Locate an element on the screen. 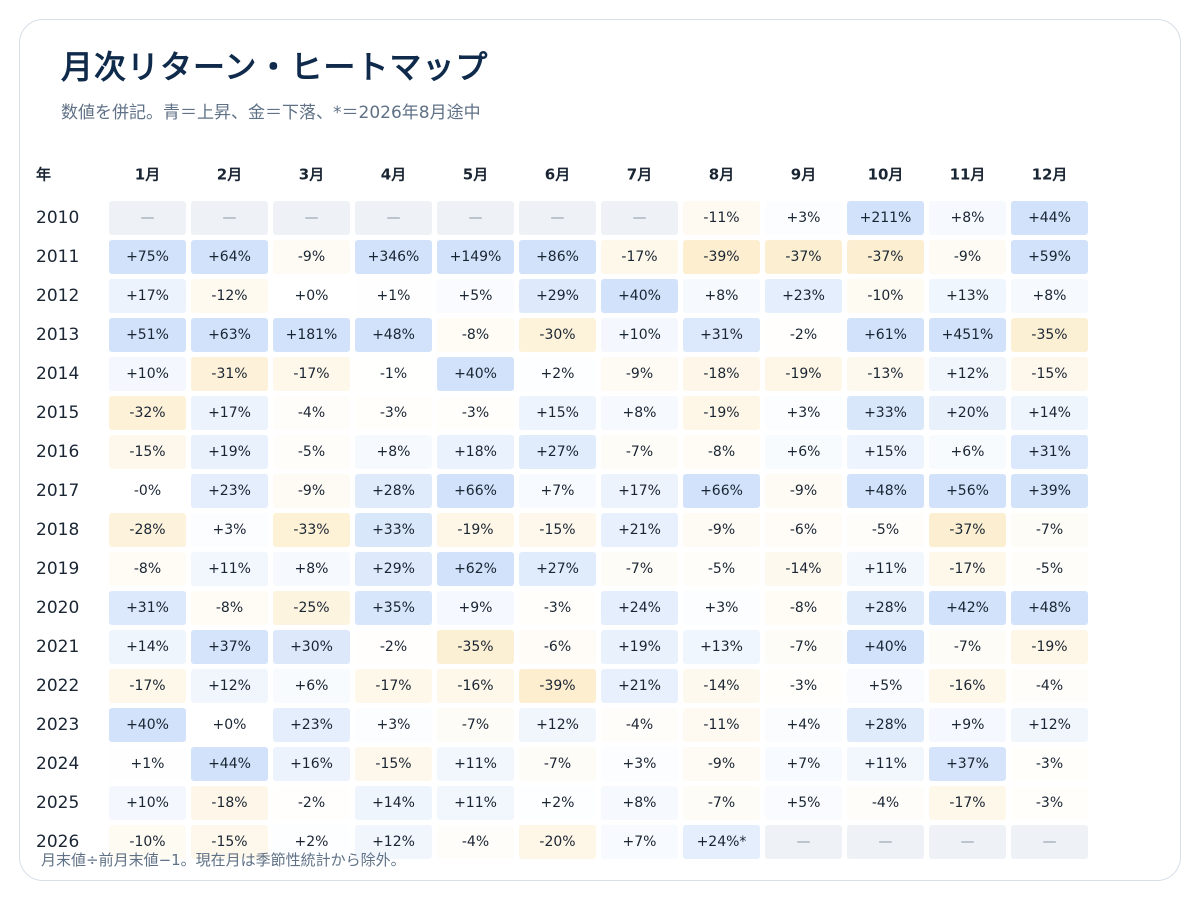  cell-value-label: -17% is located at coordinates (311, 374).